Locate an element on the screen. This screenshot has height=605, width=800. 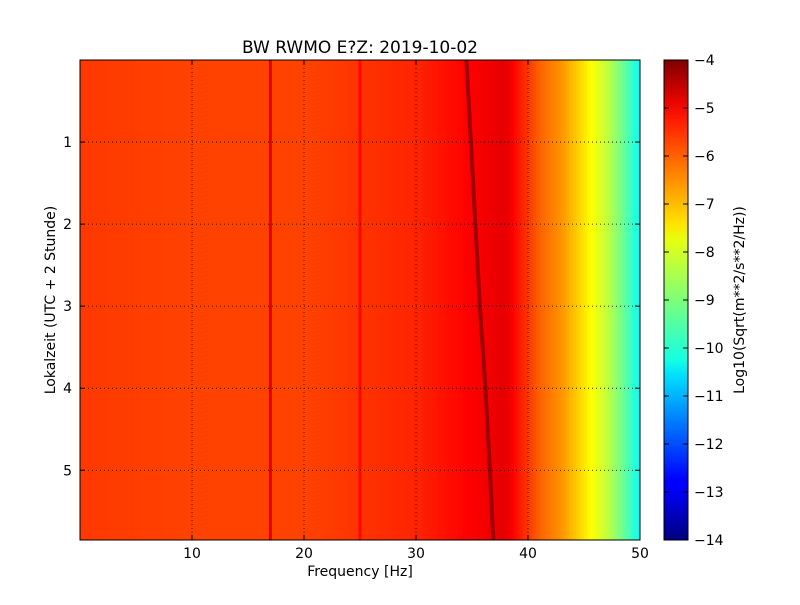
colorbar-tick-label: −12 is located at coordinates (709, 445).